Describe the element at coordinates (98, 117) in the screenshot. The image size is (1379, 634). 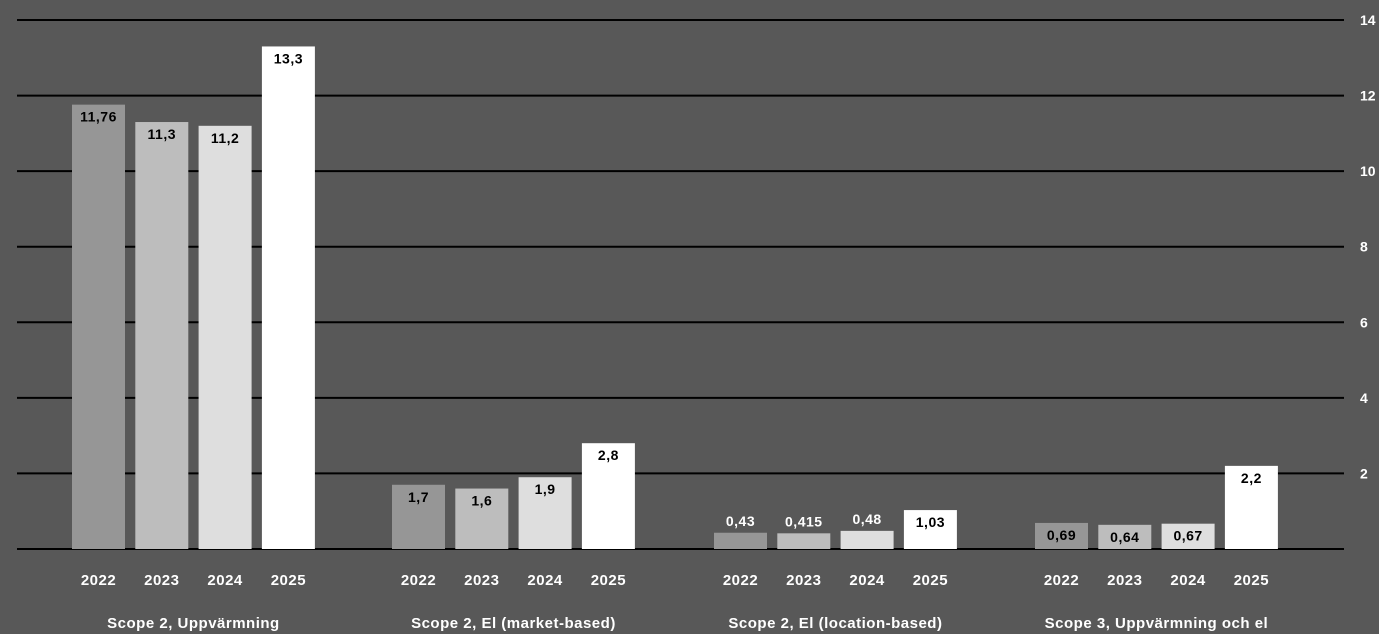
I see `data-label: 11,76` at that location.